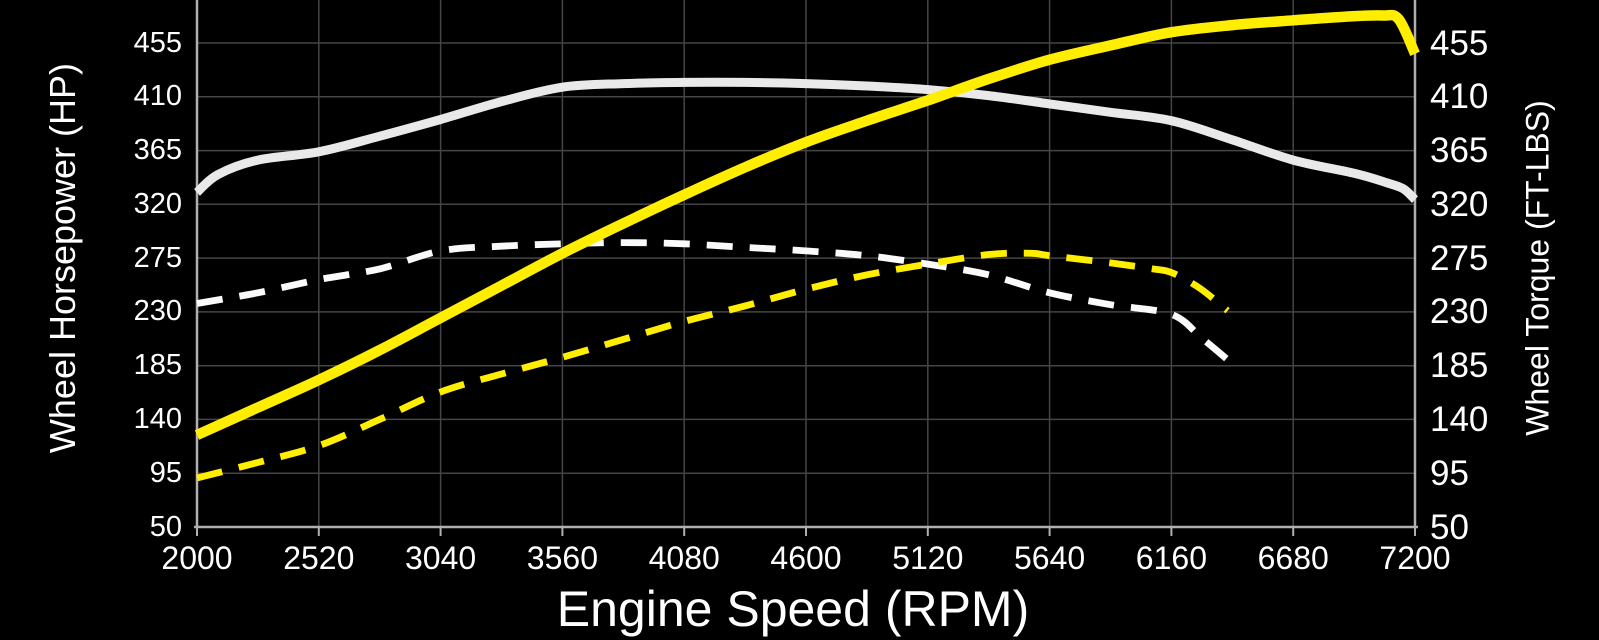 This screenshot has width=1599, height=640. What do you see at coordinates (713, 301) in the screenshot?
I see `series-wheel-torque-dashed` at bounding box center [713, 301].